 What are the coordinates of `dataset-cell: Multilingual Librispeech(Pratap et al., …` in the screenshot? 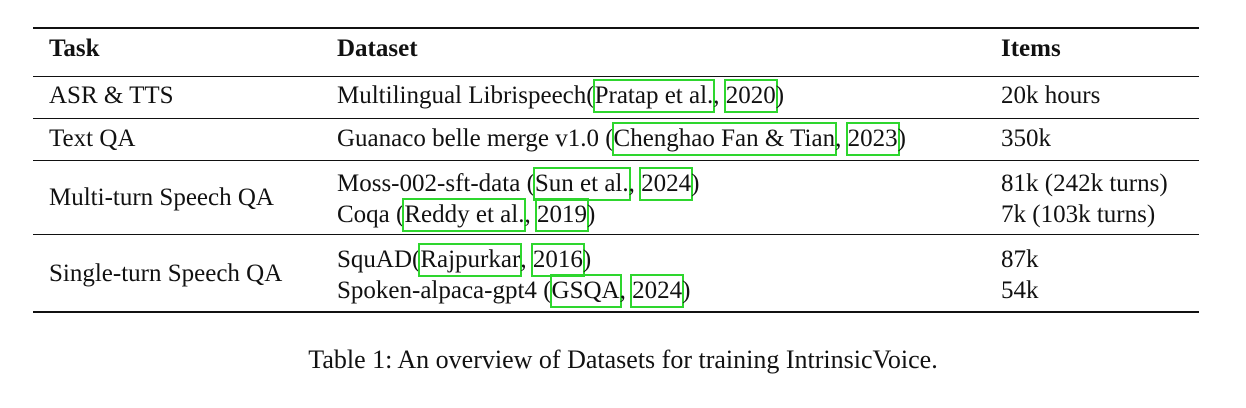 It's located at (561, 96).